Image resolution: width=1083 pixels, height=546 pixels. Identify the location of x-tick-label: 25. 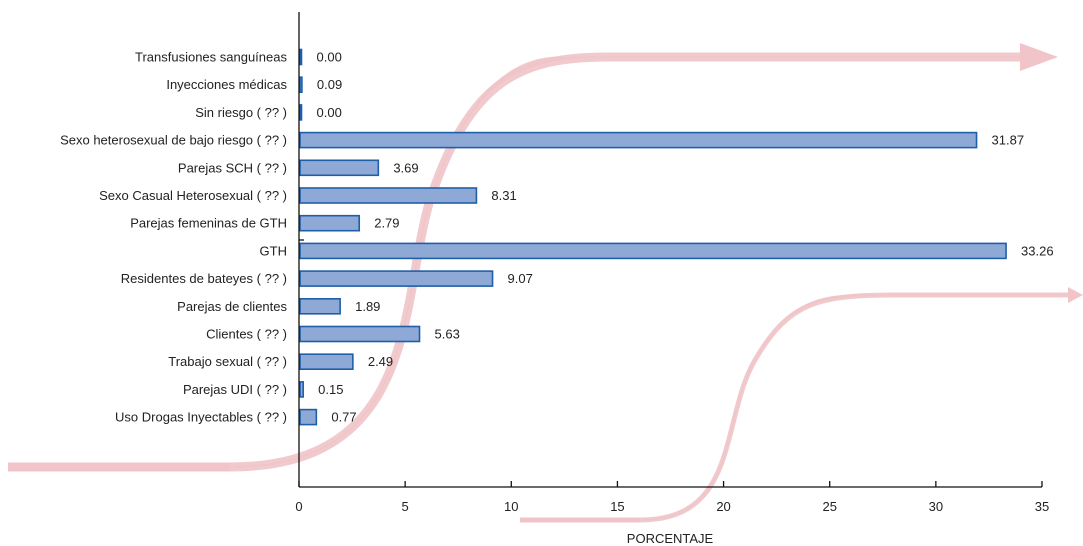
(829, 506).